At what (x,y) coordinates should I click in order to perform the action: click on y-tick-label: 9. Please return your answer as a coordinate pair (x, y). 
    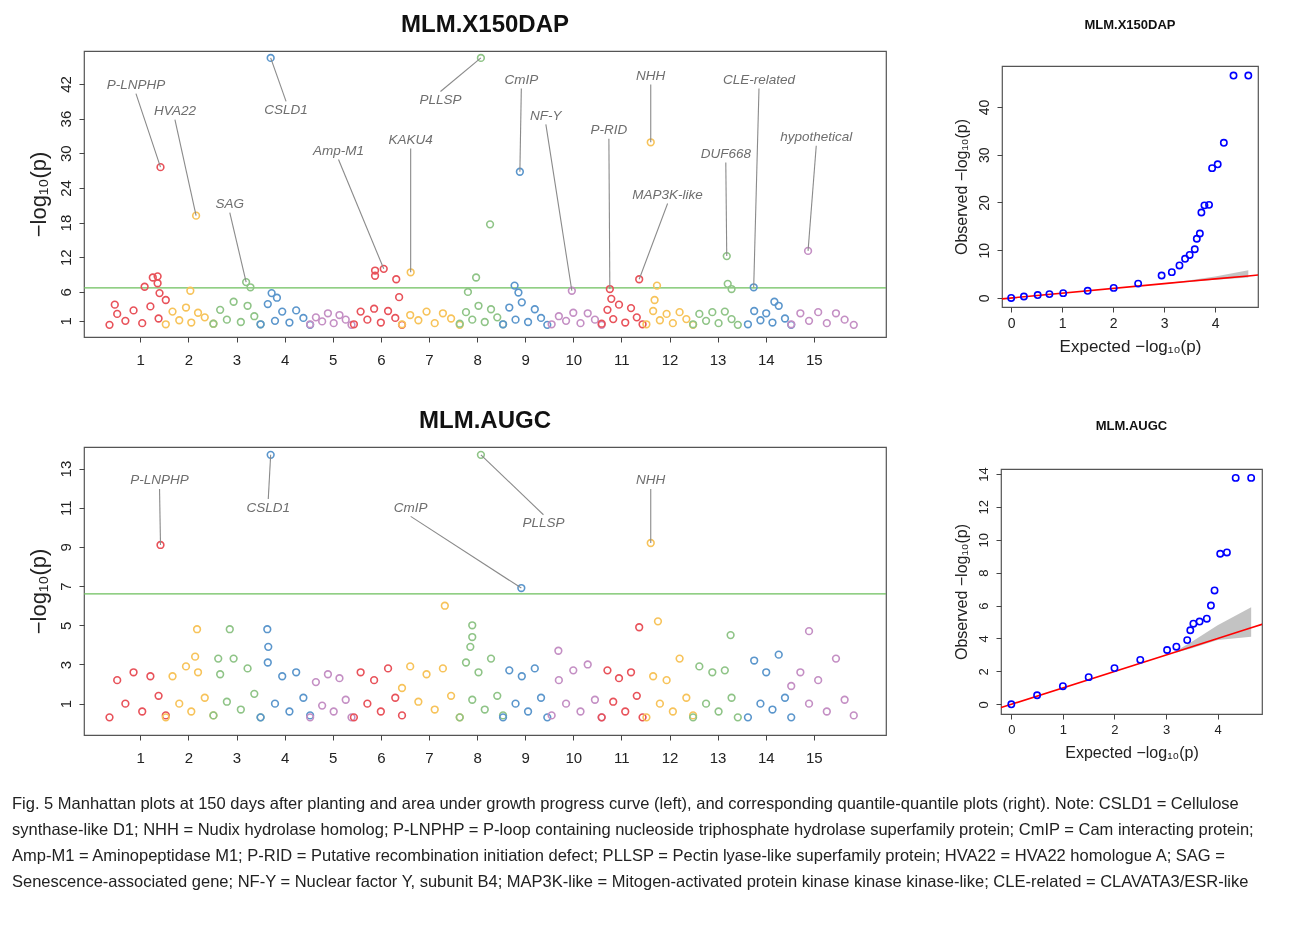
    Looking at the image, I should click on (65, 547).